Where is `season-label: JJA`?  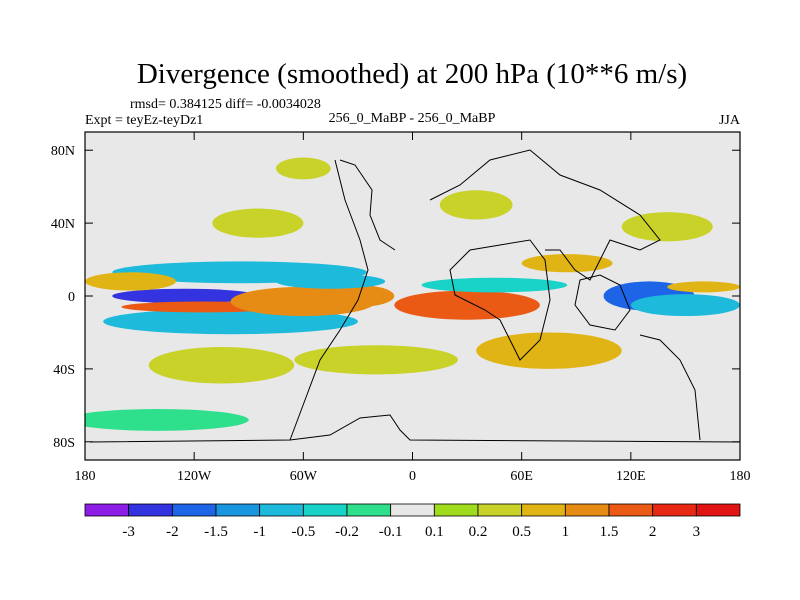 season-label: JJA is located at coordinates (730, 120).